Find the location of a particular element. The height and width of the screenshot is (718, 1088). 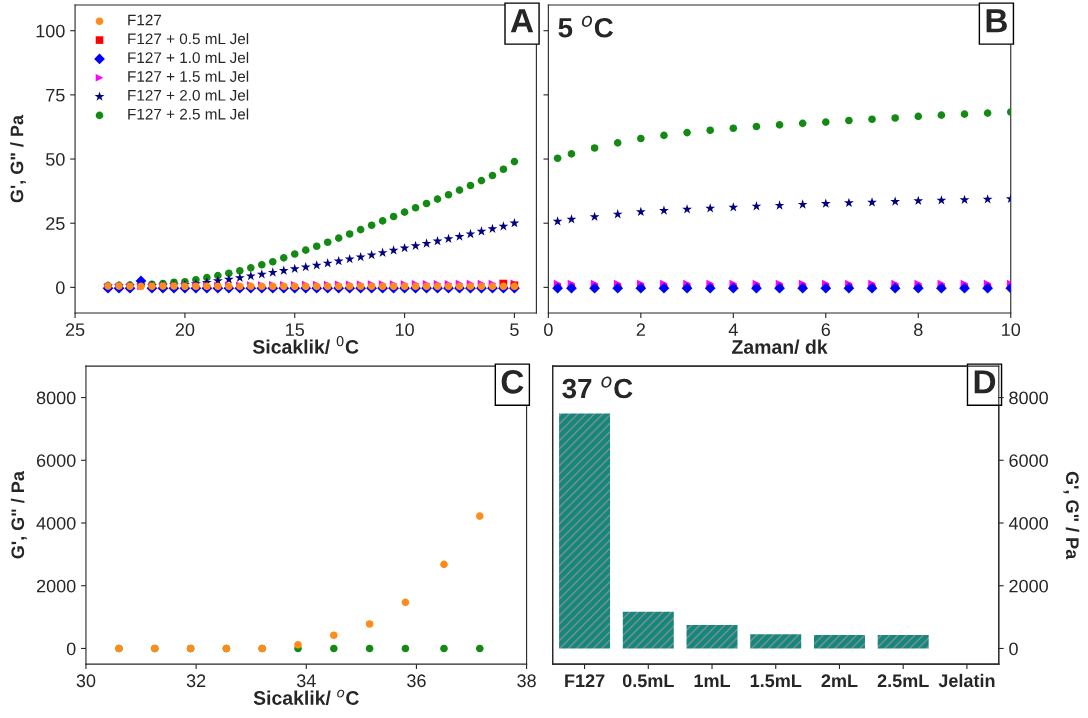

x-tick-label: 32 is located at coordinates (196, 681).